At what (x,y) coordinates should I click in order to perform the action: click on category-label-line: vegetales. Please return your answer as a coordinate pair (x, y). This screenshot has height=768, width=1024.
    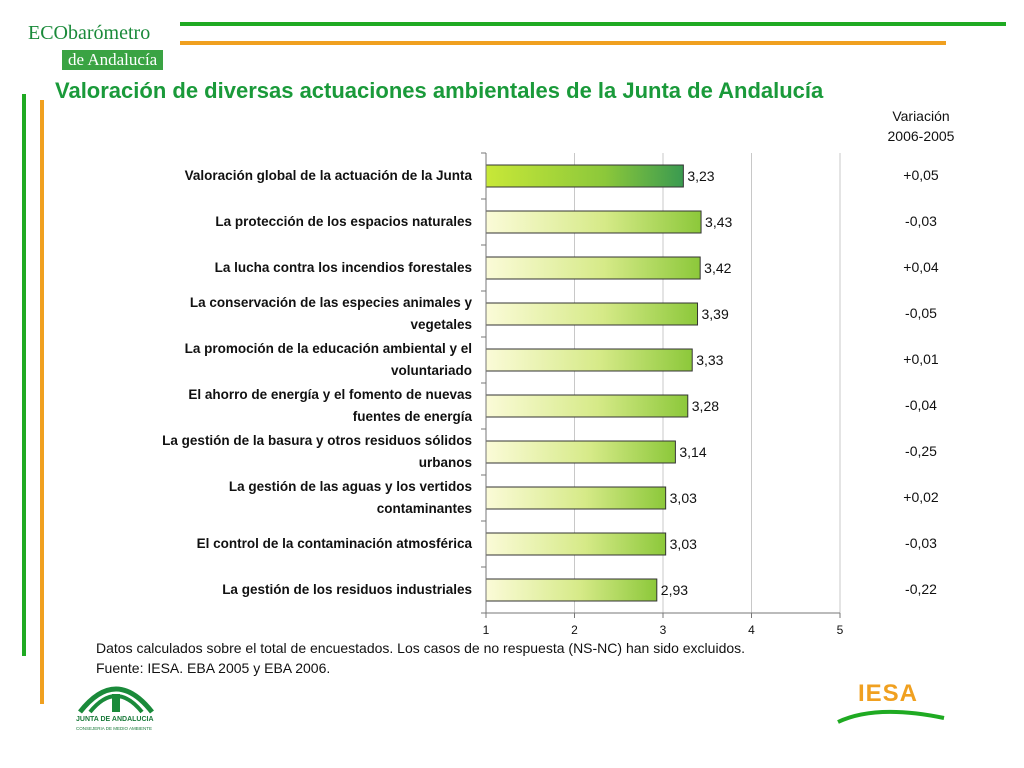
    Looking at the image, I should click on (441, 324).